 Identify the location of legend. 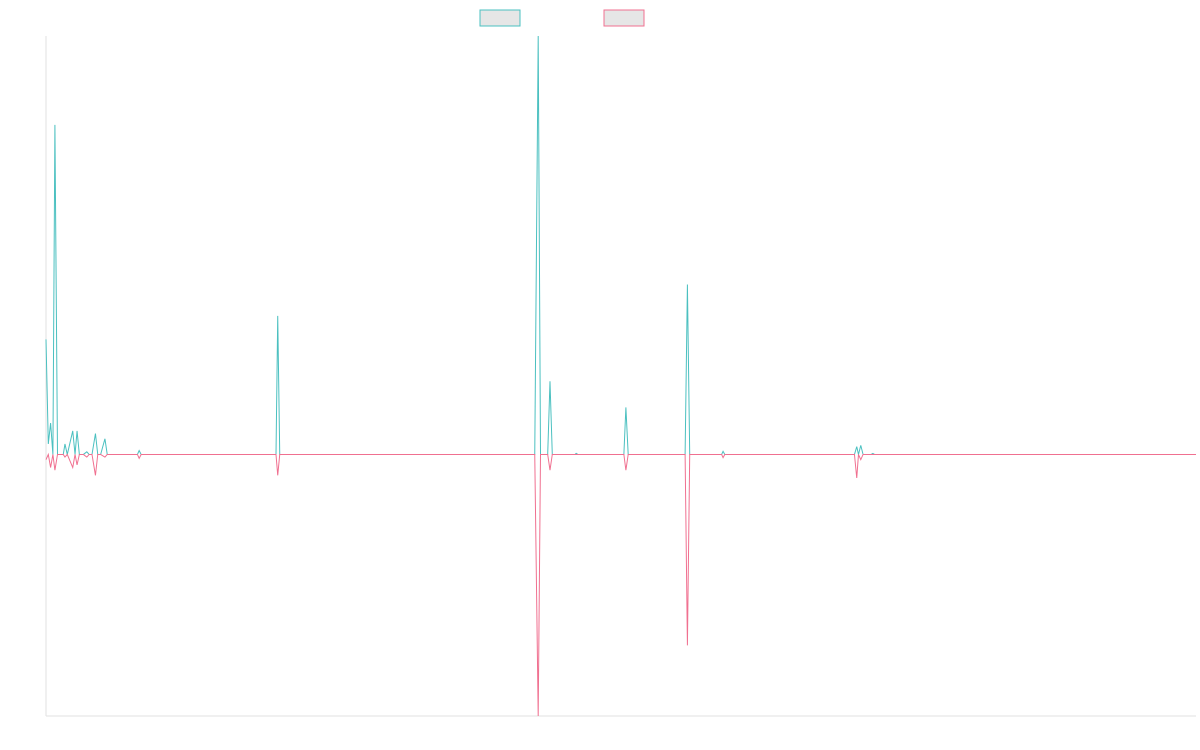
(562, 18).